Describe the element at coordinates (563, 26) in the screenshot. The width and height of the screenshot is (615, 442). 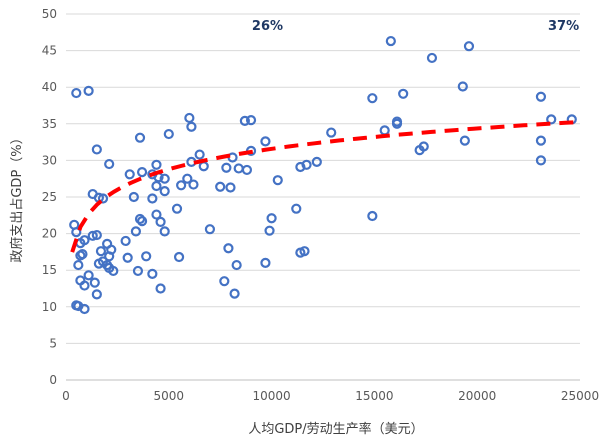
I see `annotation-label-2: 37%` at that location.